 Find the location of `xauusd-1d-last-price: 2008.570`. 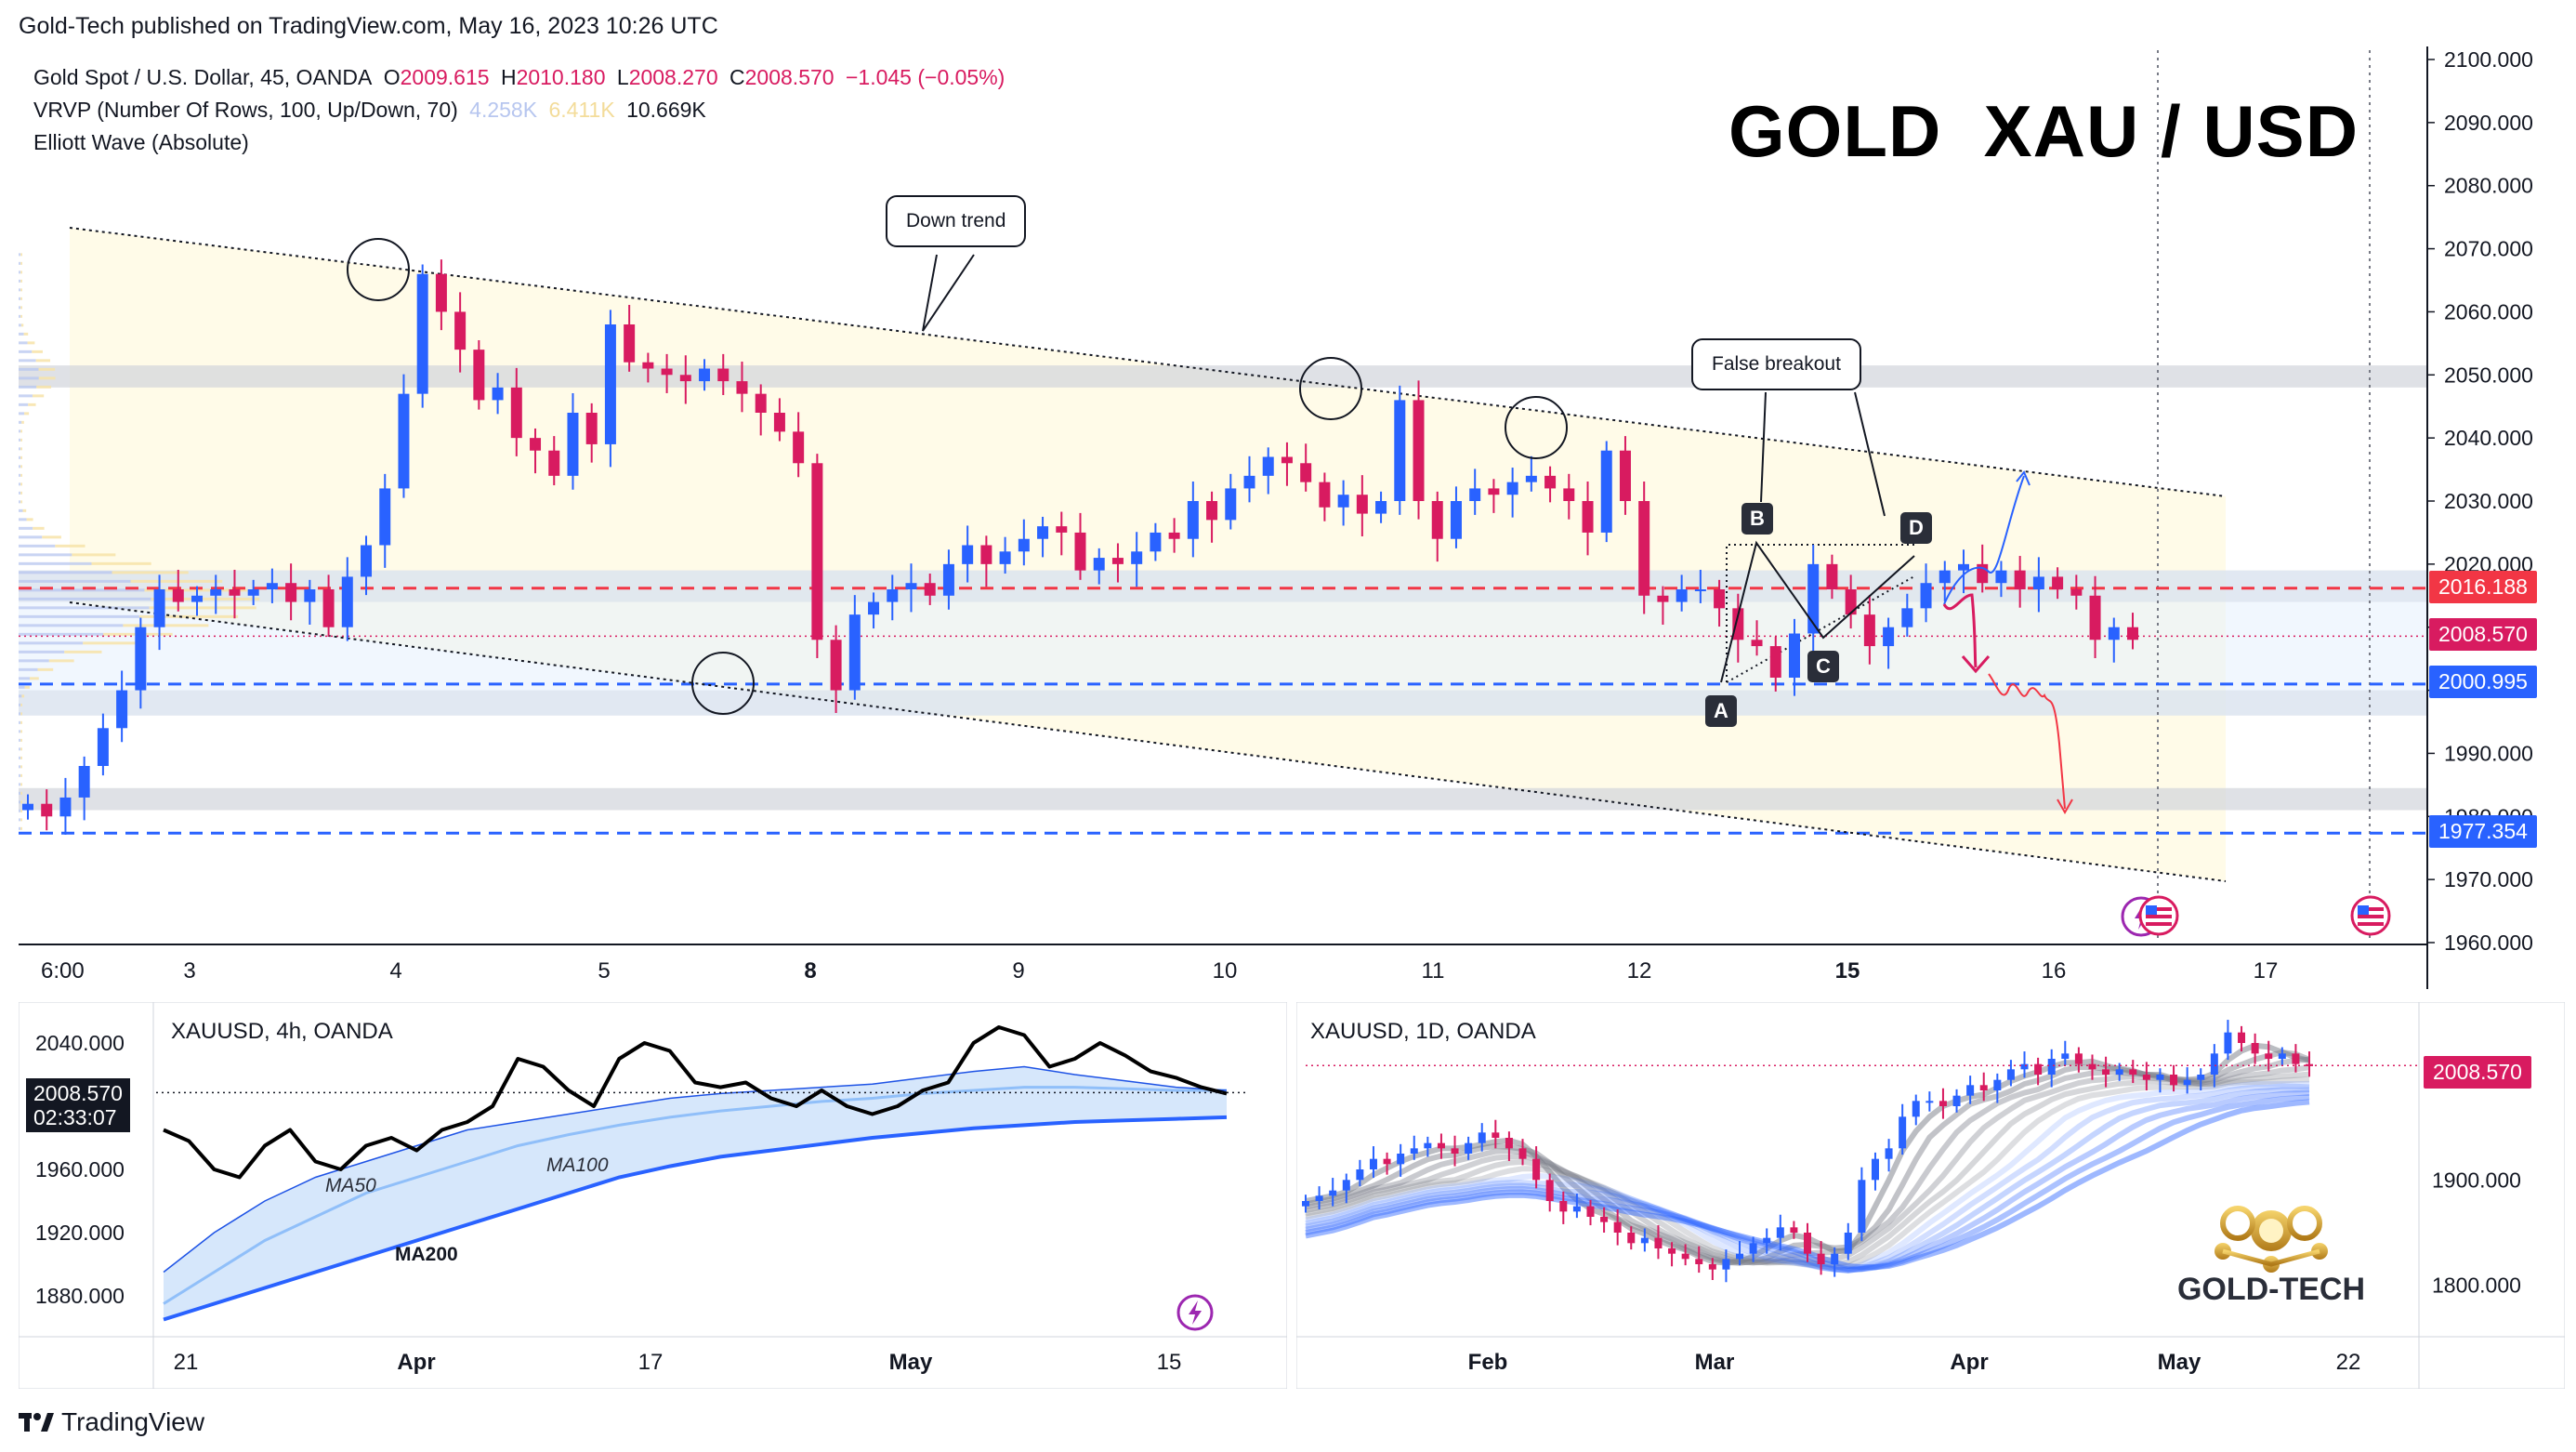

xauusd-1d-last-price: 2008.570 is located at coordinates (2477, 1072).